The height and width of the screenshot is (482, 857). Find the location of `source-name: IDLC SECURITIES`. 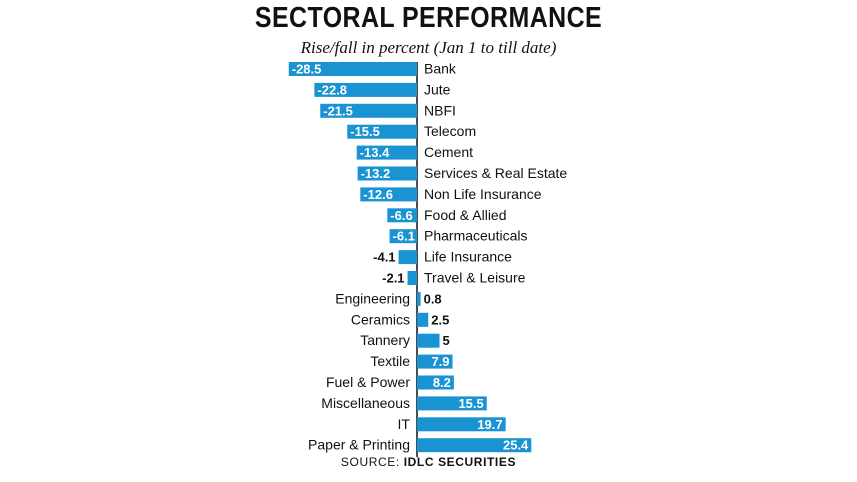

source-name: IDLC SECURITIES is located at coordinates (460, 462).